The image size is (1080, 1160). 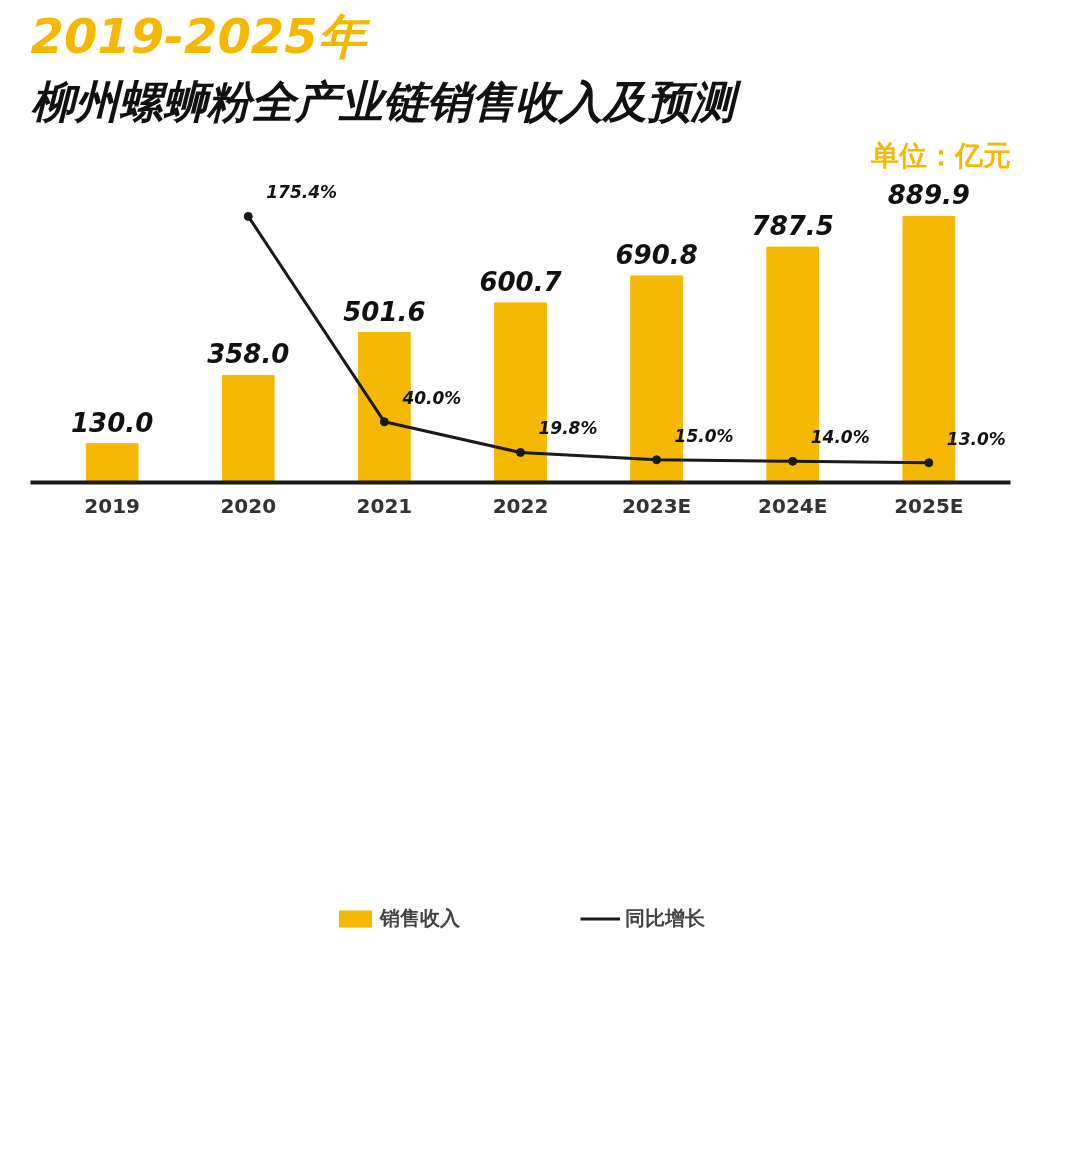 I want to click on text: 单位：亿元, so click(x=940, y=155).